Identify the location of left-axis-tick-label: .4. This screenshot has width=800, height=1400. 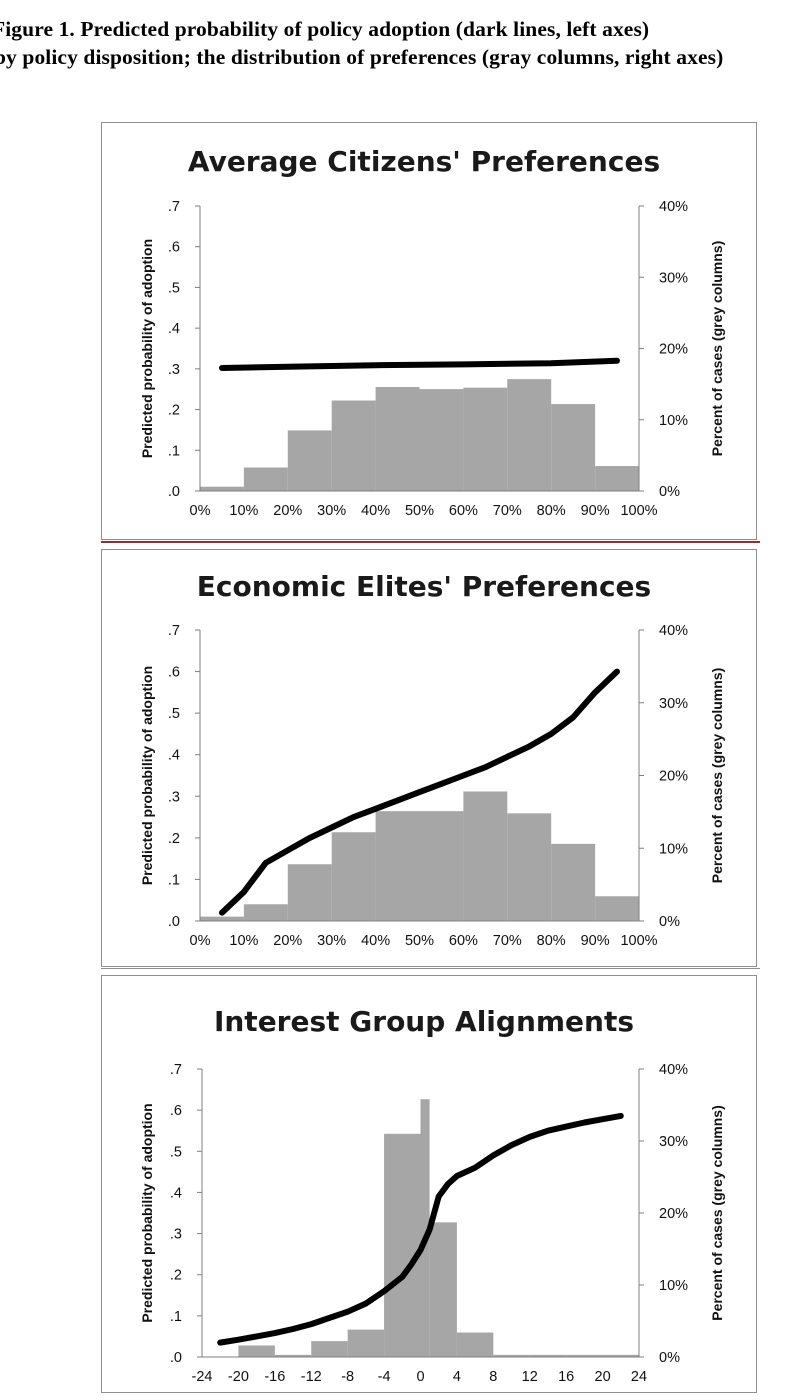
(174, 329).